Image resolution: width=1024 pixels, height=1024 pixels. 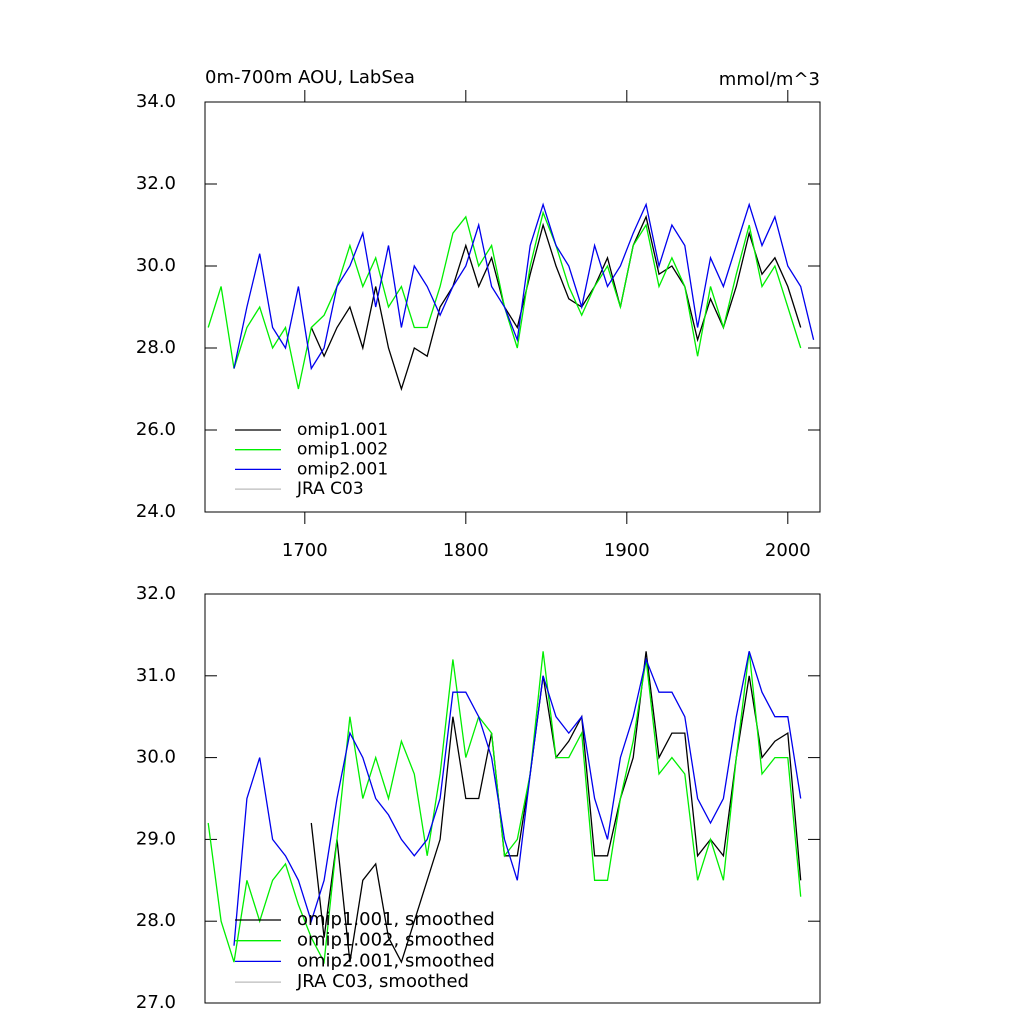 What do you see at coordinates (156, 101) in the screenshot?
I see `y-tick-label: 34.0` at bounding box center [156, 101].